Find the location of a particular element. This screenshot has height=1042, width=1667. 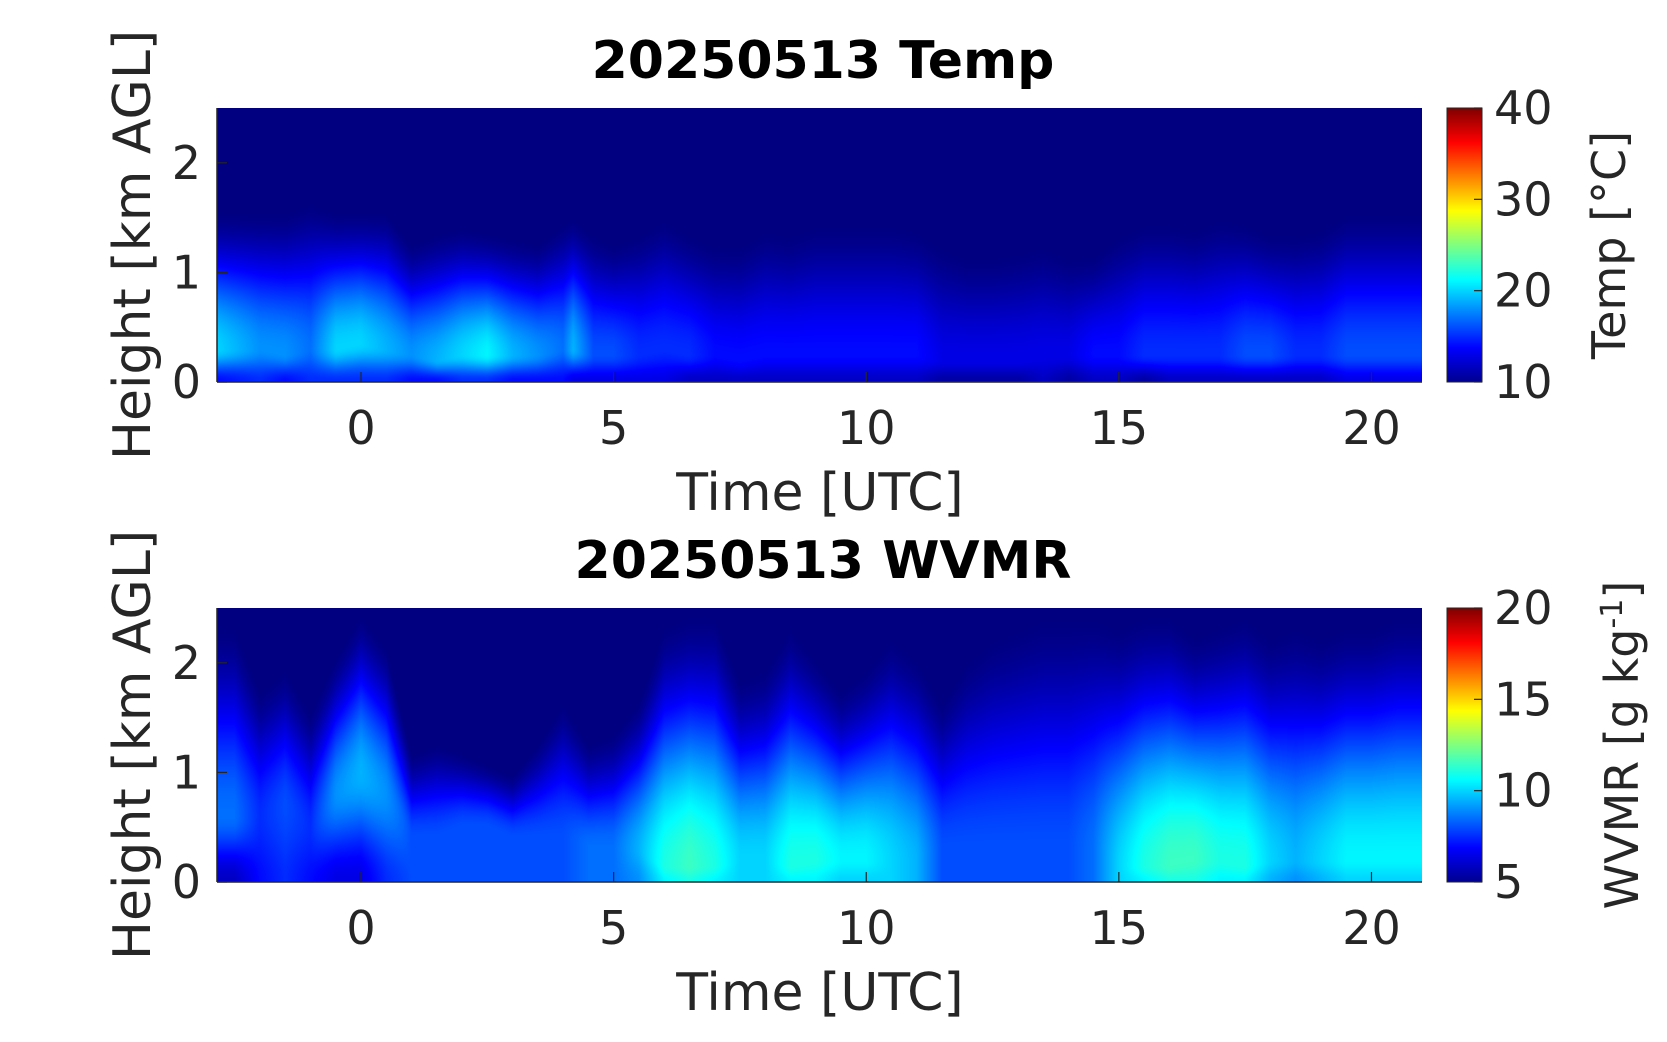

wvmr-colorbar is located at coordinates (1464, 745).